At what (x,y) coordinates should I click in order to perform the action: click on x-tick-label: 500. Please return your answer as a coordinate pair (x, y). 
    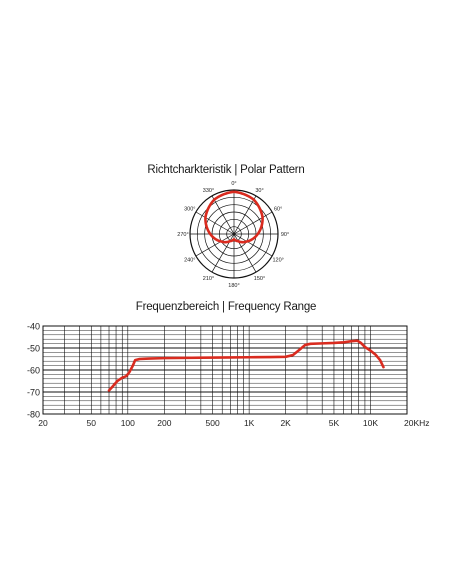
    Looking at the image, I should click on (213, 423).